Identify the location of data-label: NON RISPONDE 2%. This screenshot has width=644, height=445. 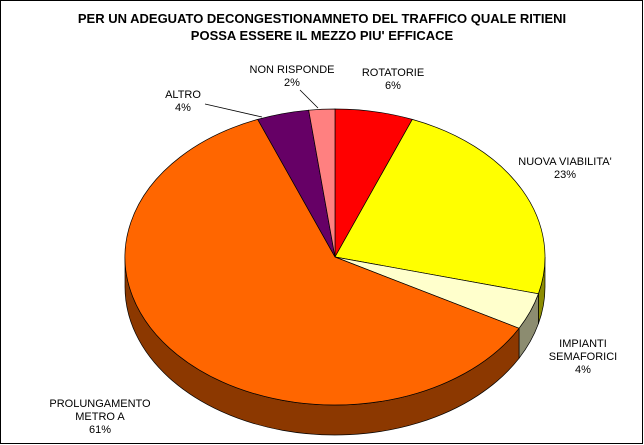
(292, 77).